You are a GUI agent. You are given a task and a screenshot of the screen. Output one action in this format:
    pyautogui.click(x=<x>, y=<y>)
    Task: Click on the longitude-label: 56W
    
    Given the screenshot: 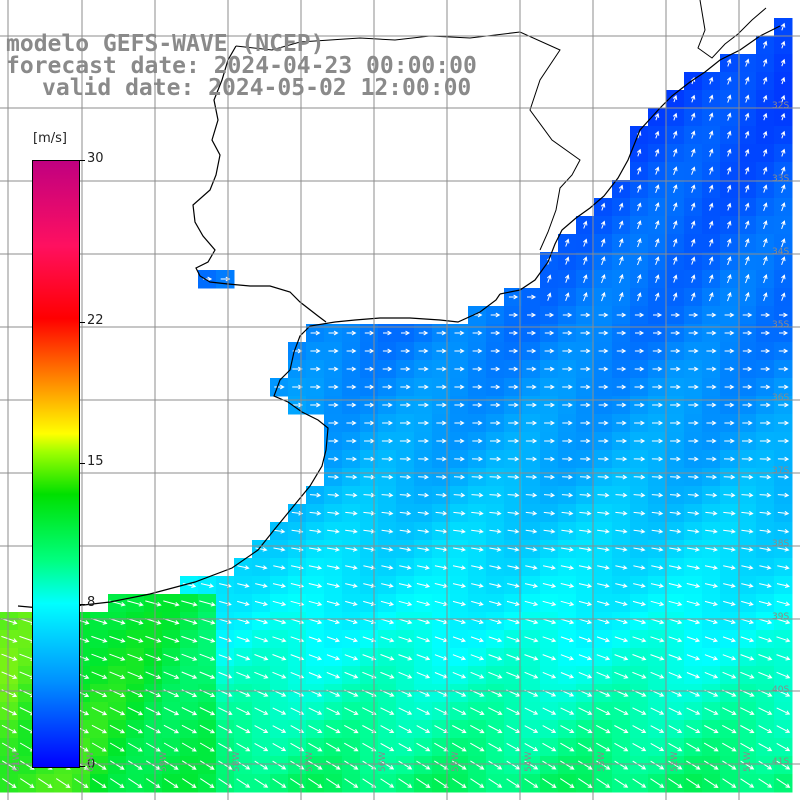 What is the action you would take?
    pyautogui.click(x=383, y=761)
    